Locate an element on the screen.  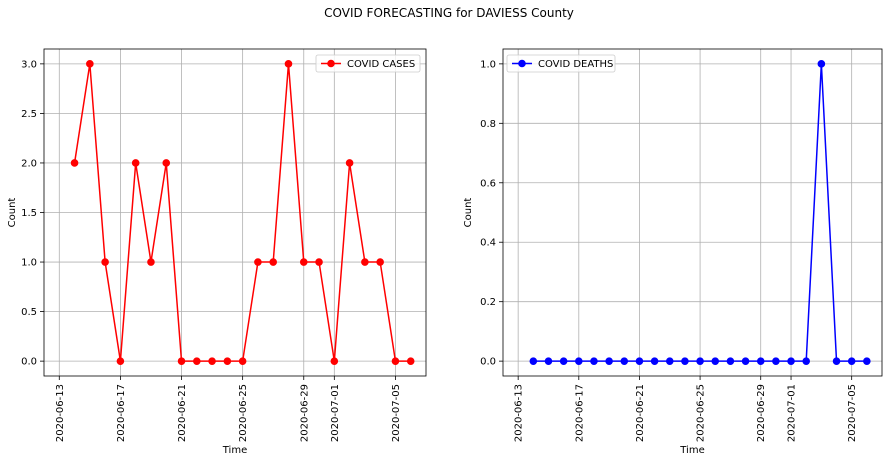
y-tick-label: 3.0 is located at coordinates (29, 64).